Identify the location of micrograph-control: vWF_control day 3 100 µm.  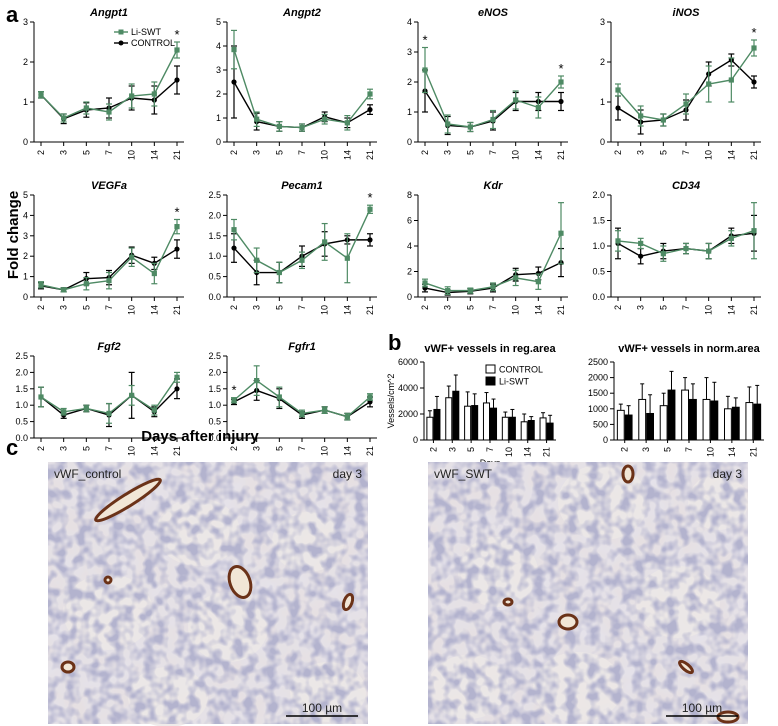
(208, 594).